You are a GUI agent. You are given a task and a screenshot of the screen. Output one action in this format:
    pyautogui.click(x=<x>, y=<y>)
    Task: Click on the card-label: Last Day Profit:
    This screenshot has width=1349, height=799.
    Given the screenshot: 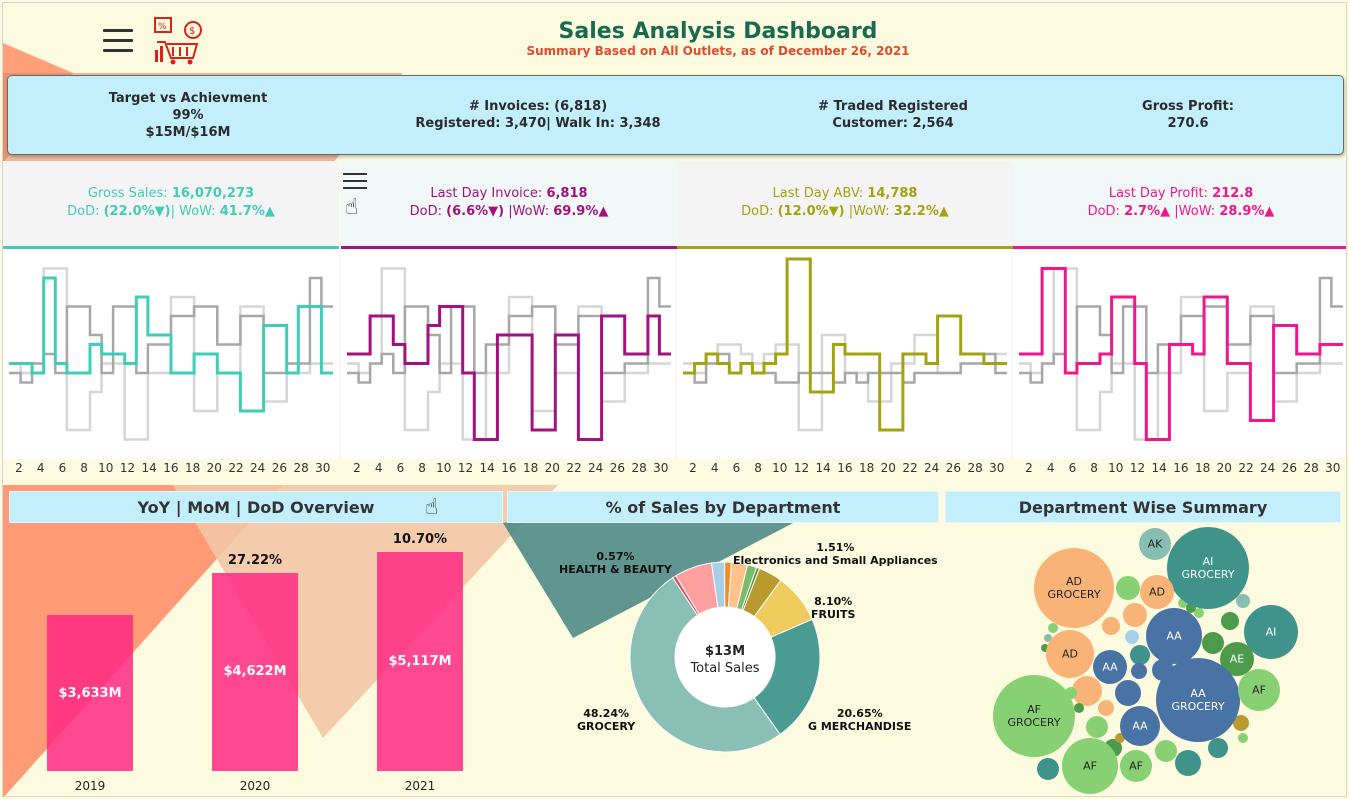 What is the action you would take?
    pyautogui.click(x=1160, y=193)
    